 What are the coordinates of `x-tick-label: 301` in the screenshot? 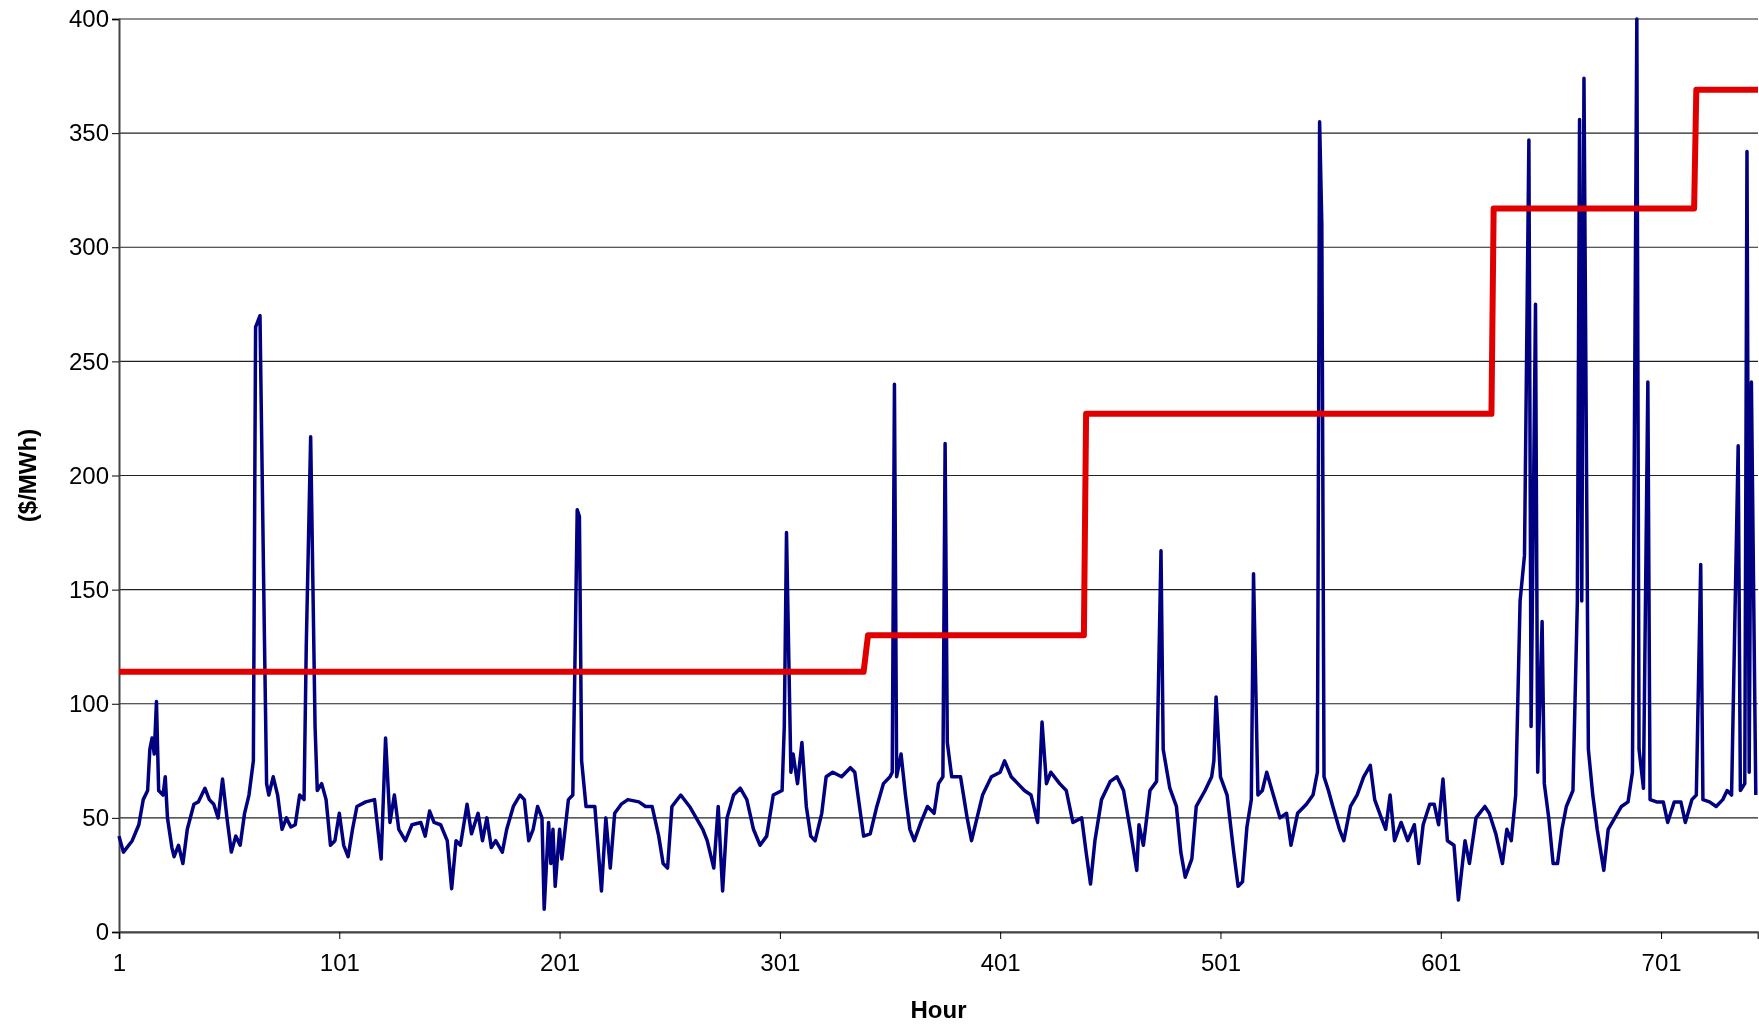 It's located at (780, 962).